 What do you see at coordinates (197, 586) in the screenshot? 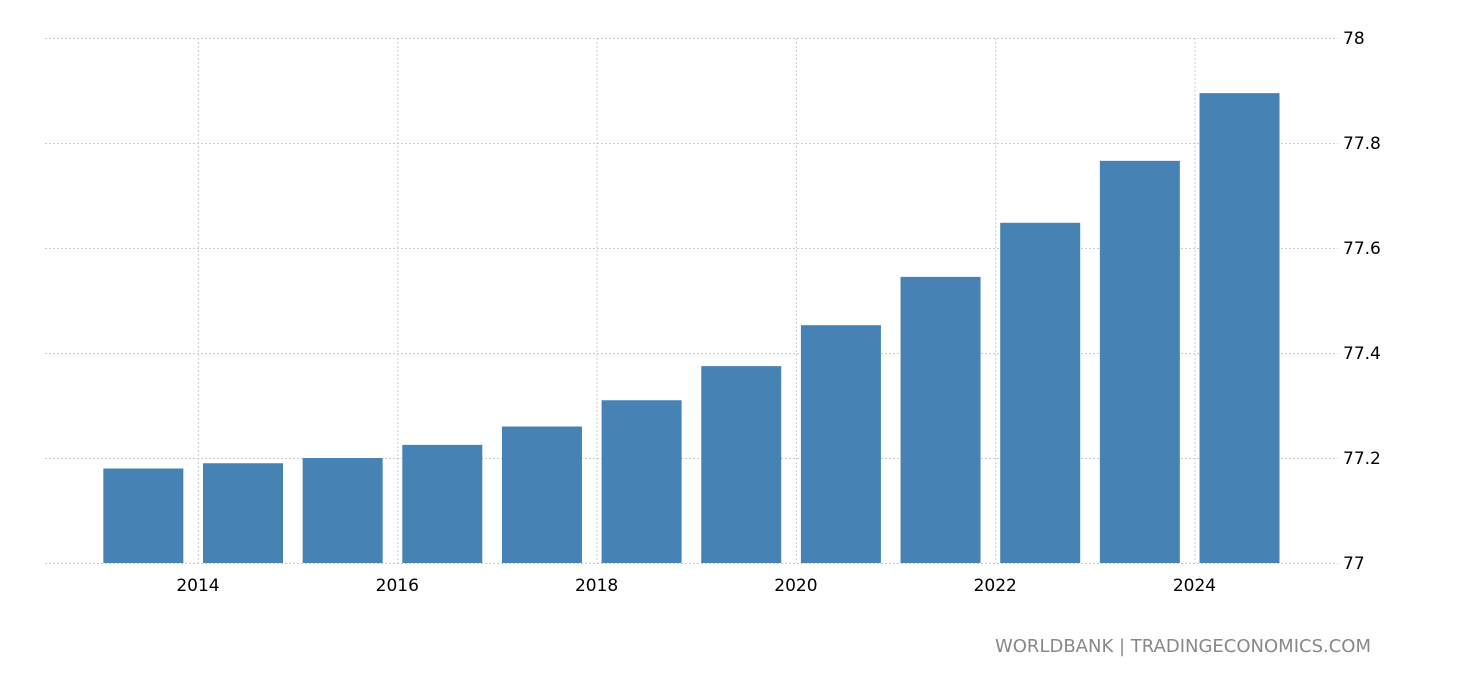
I see `x-tick-label: 2014` at bounding box center [197, 586].